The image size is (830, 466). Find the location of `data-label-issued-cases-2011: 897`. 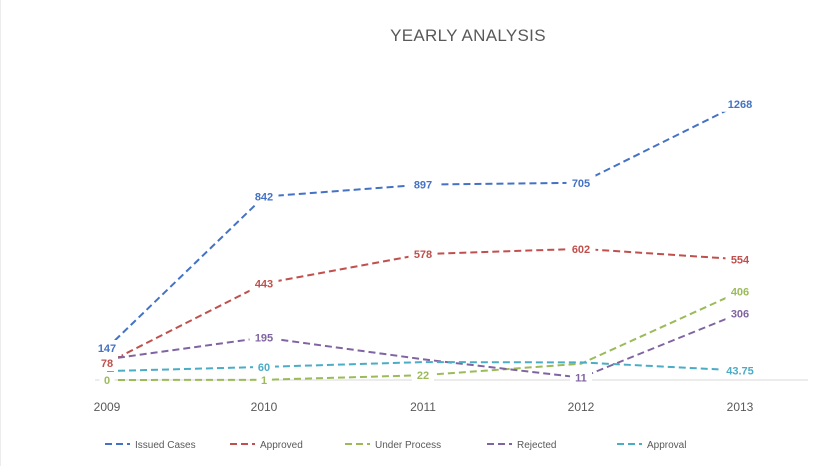

data-label-issued-cases-2011: 897 is located at coordinates (423, 186).